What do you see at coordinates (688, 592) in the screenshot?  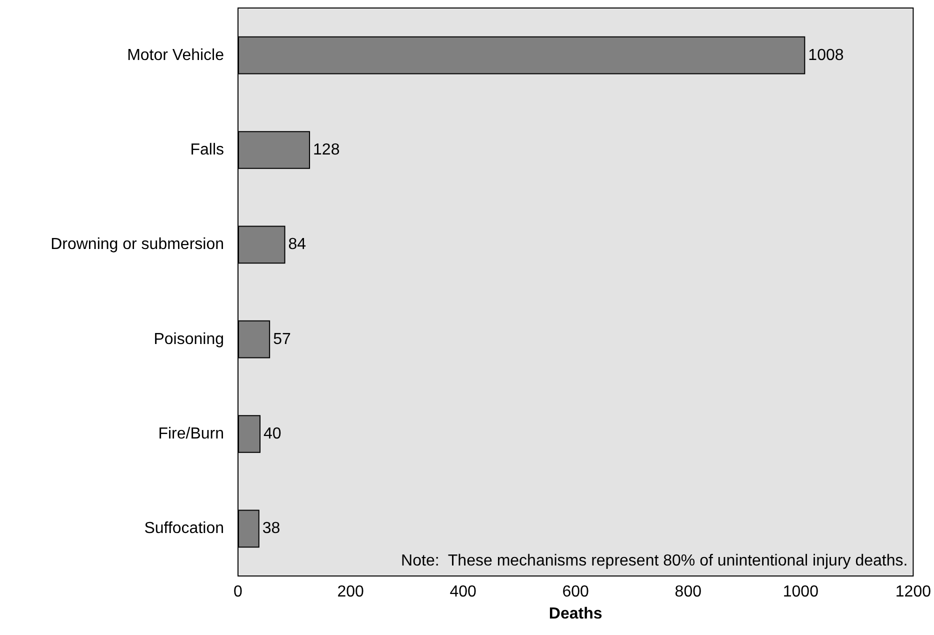 I see `x-tick-label: 800` at bounding box center [688, 592].